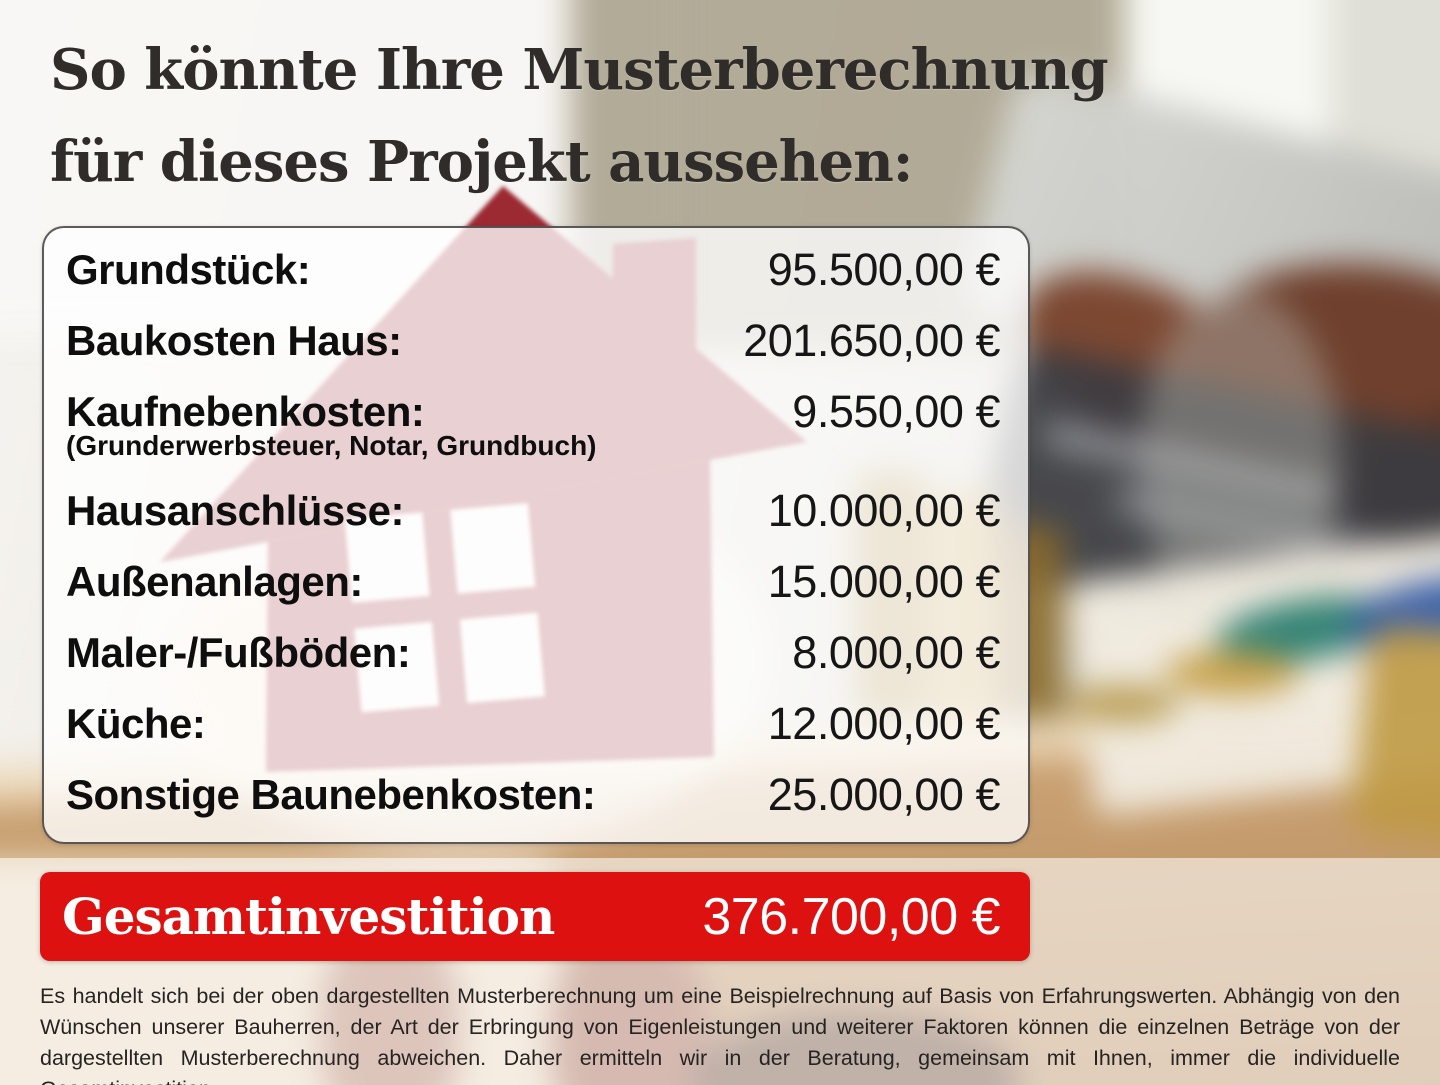 This screenshot has height=1085, width=1440. What do you see at coordinates (896, 411) in the screenshot?
I see `cost-value: 9.550,00 €` at bounding box center [896, 411].